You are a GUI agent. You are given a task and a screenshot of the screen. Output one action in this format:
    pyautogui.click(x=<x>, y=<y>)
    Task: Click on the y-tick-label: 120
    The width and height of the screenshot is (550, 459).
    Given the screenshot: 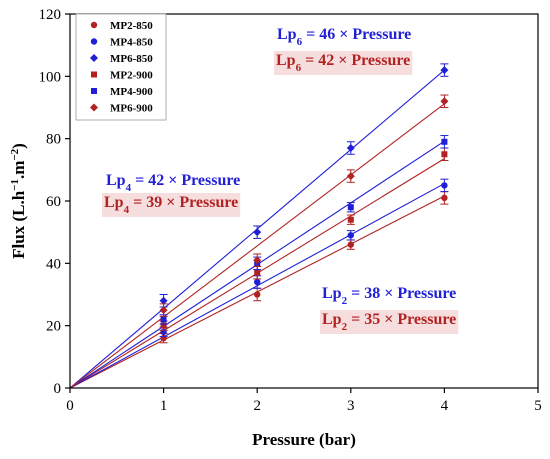 What is the action you would take?
    pyautogui.click(x=50, y=15)
    